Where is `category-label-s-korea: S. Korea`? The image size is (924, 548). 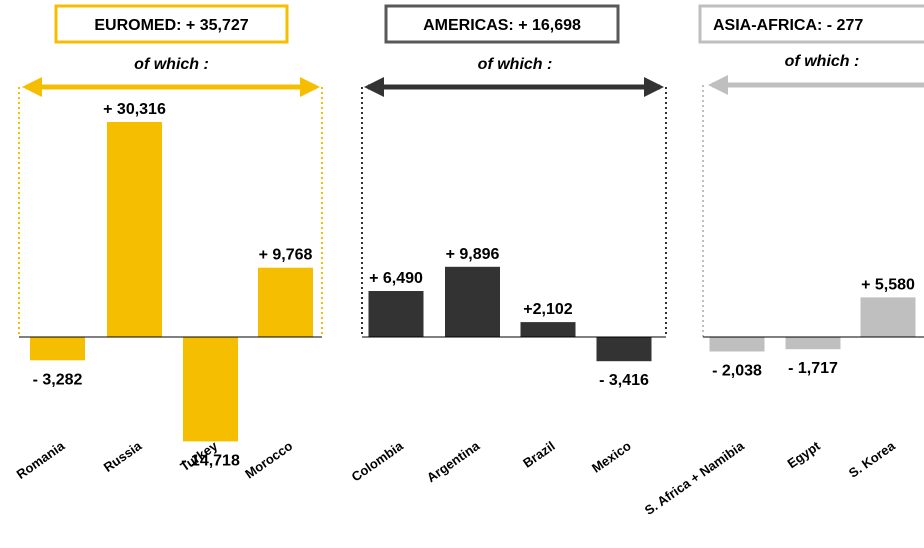 category-label-s-korea: S. Korea is located at coordinates (872, 459).